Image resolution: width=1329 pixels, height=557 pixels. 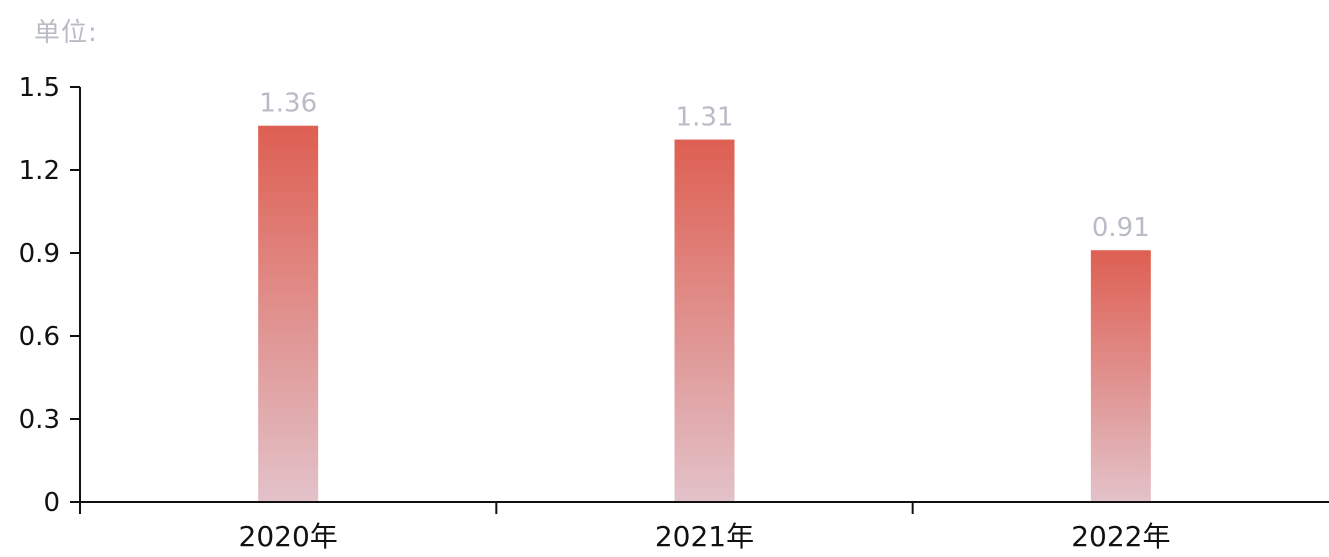 I want to click on y-tick-label: 0.9, so click(x=39, y=254).